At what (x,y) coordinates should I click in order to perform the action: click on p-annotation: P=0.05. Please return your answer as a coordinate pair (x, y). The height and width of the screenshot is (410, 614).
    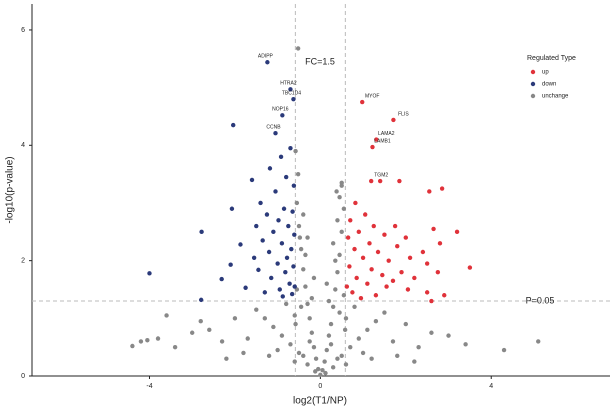
    Looking at the image, I should click on (540, 300).